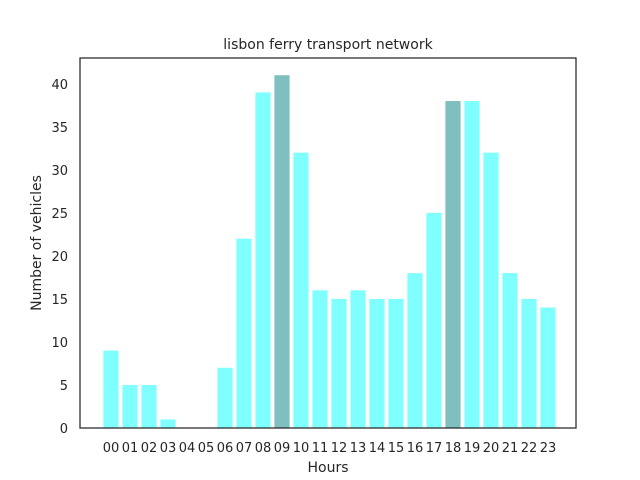  I want to click on y-tick-label: 25, so click(59, 214).